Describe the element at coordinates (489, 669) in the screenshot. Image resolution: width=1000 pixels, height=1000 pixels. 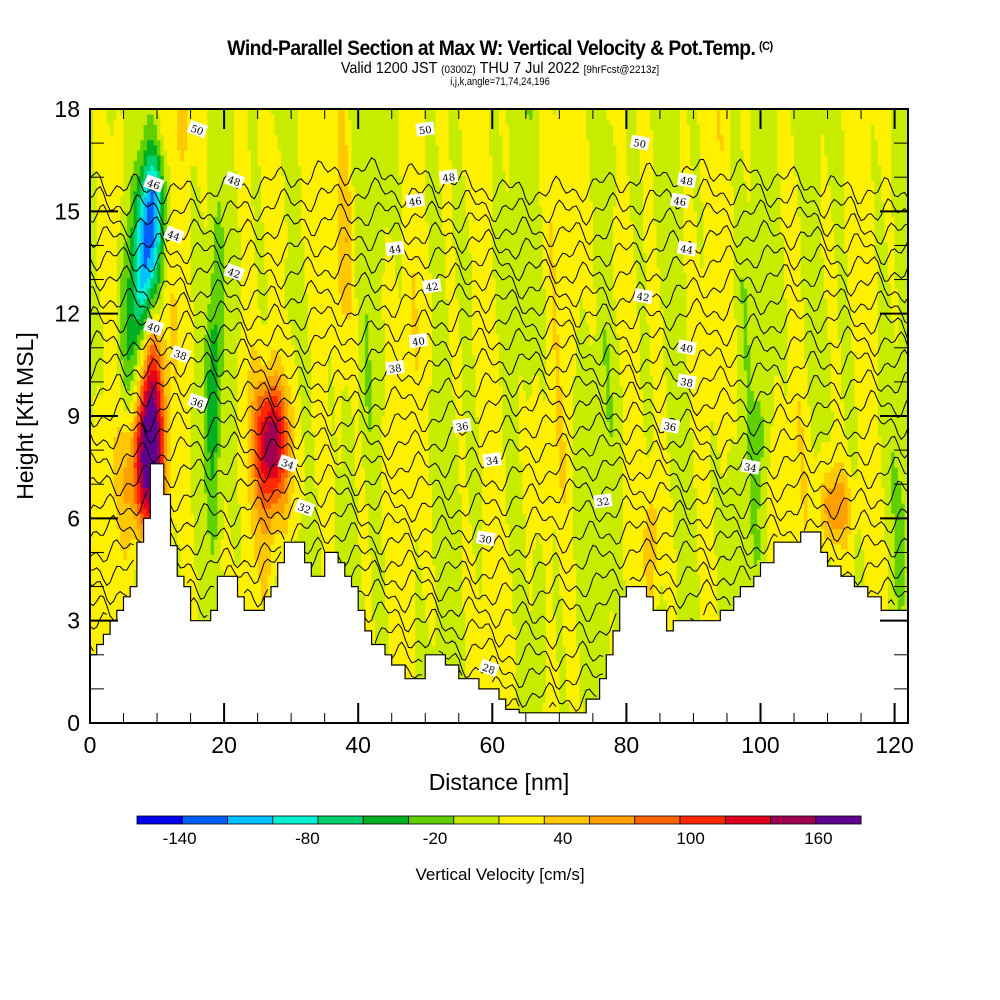
I see `contour-label-text: 28` at that location.